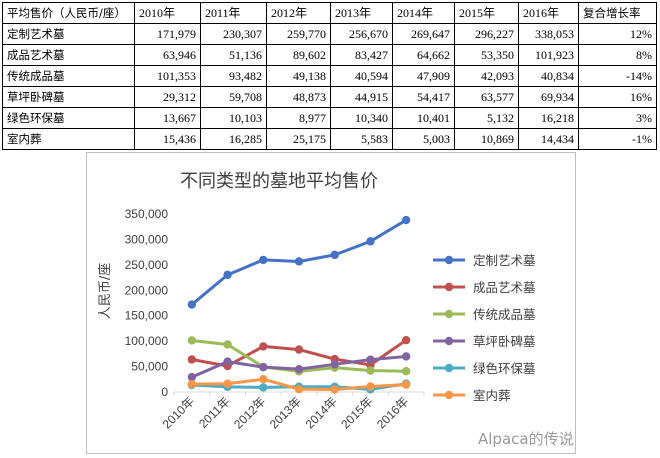  What do you see at coordinates (486, 55) in the screenshot?
I see `table-cell: 53,350` at bounding box center [486, 55].